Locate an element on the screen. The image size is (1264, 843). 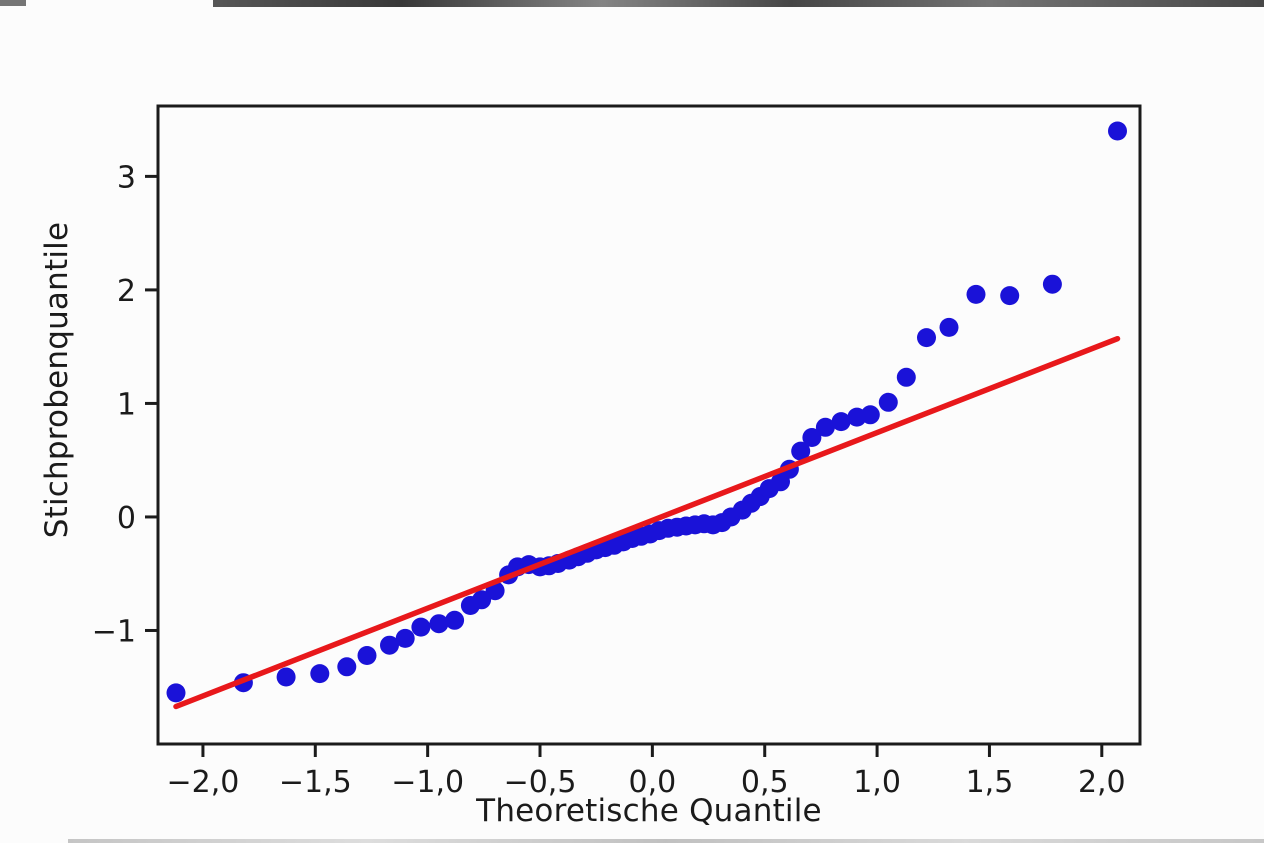
y-tick-label: −1 is located at coordinates (114, 631).